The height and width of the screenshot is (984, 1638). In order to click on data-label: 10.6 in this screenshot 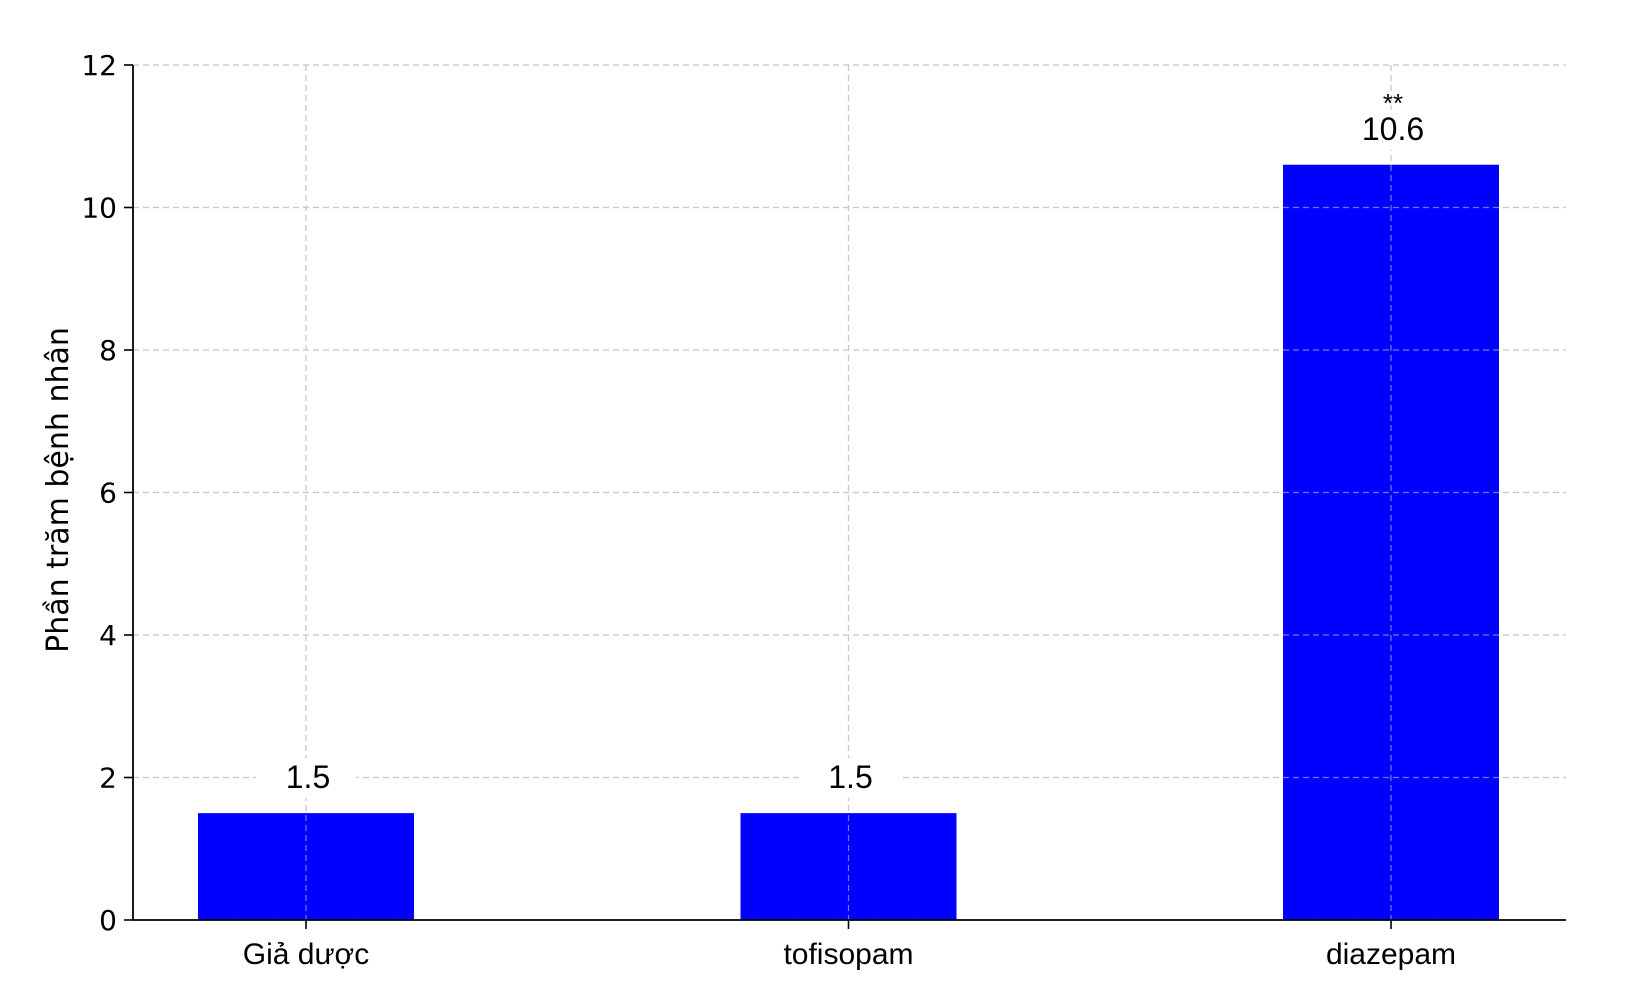, I will do `click(1393, 129)`.